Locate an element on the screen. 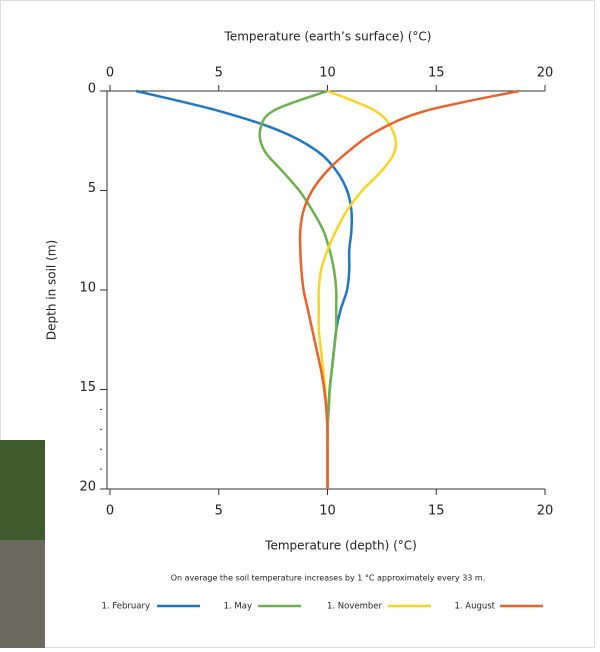  x-tick-label: 10 is located at coordinates (327, 511).